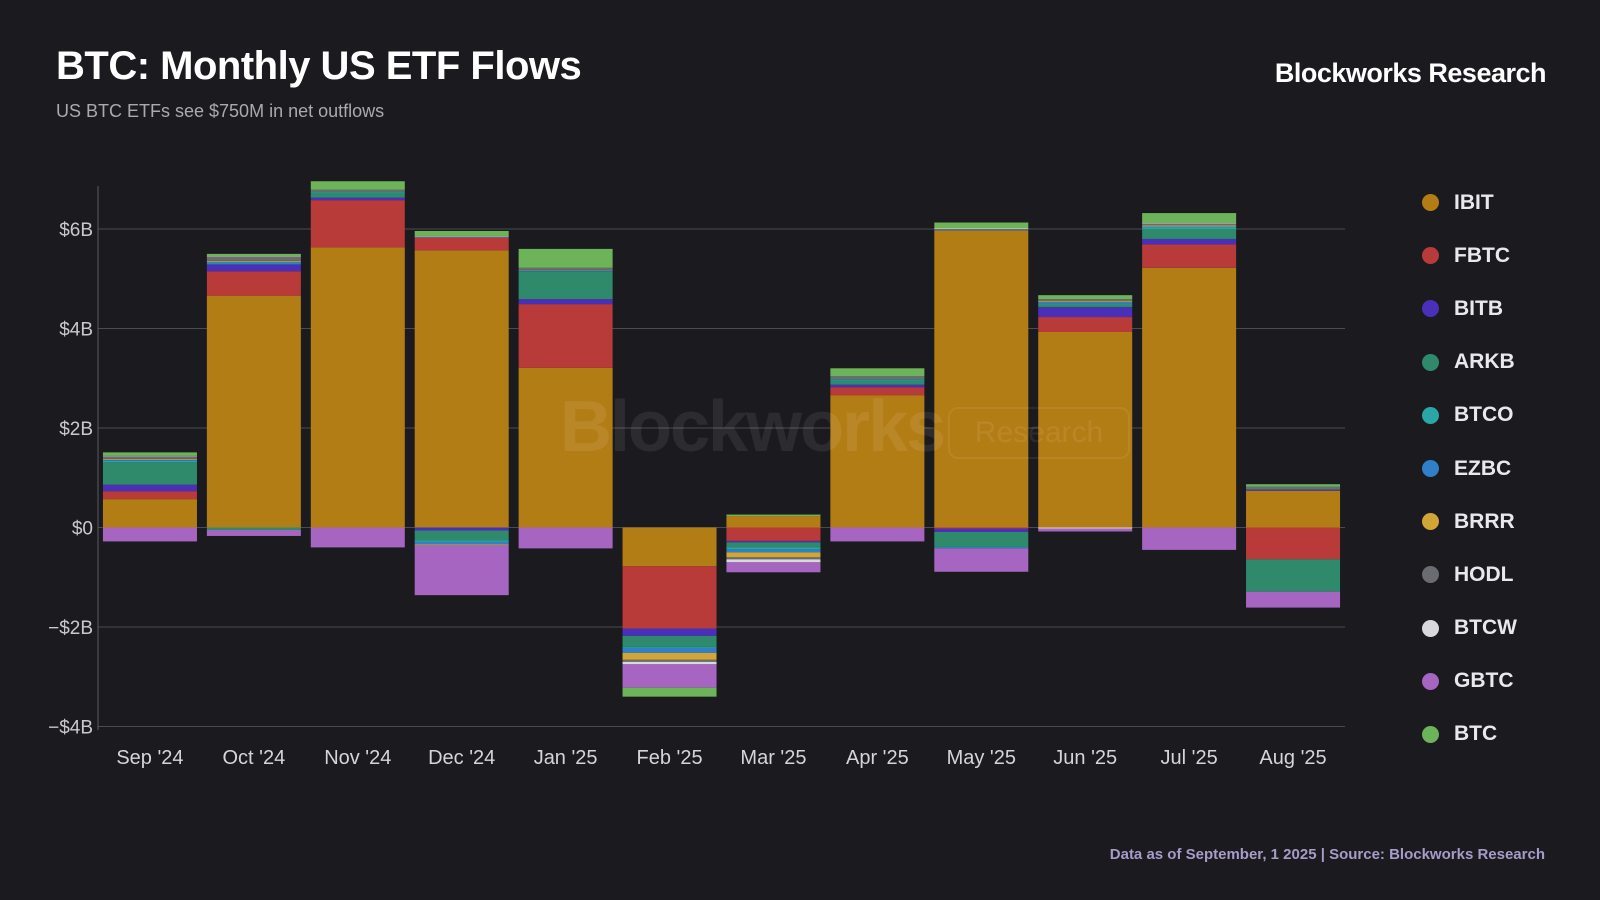 This screenshot has height=900, width=1600. Describe the element at coordinates (1483, 468) in the screenshot. I see `legend-label: EZBC` at that location.